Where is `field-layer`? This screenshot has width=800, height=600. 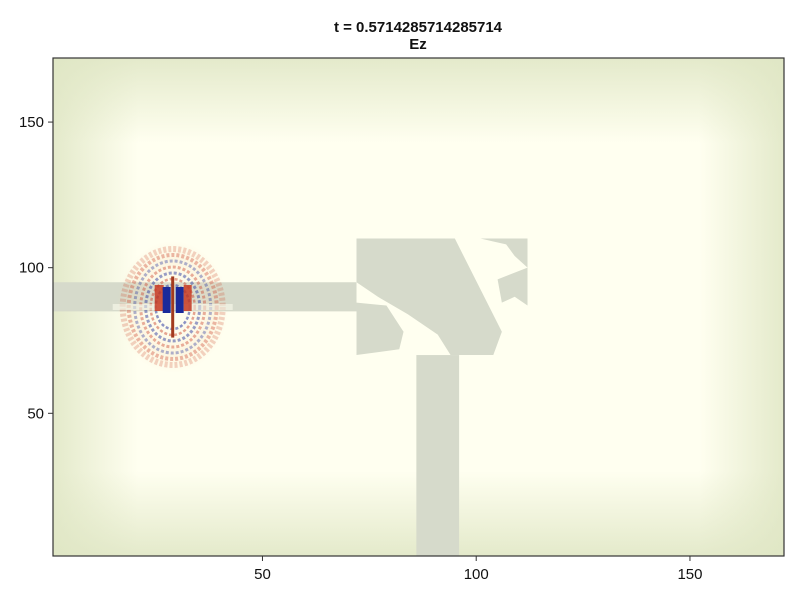 field-layer is located at coordinates (172, 307).